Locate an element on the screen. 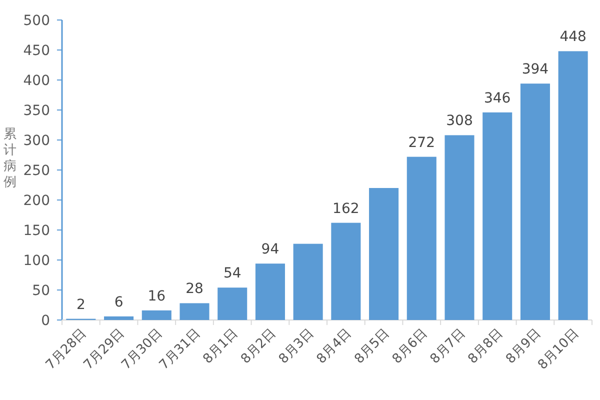  y-tick-label: 0 is located at coordinates (45, 321).